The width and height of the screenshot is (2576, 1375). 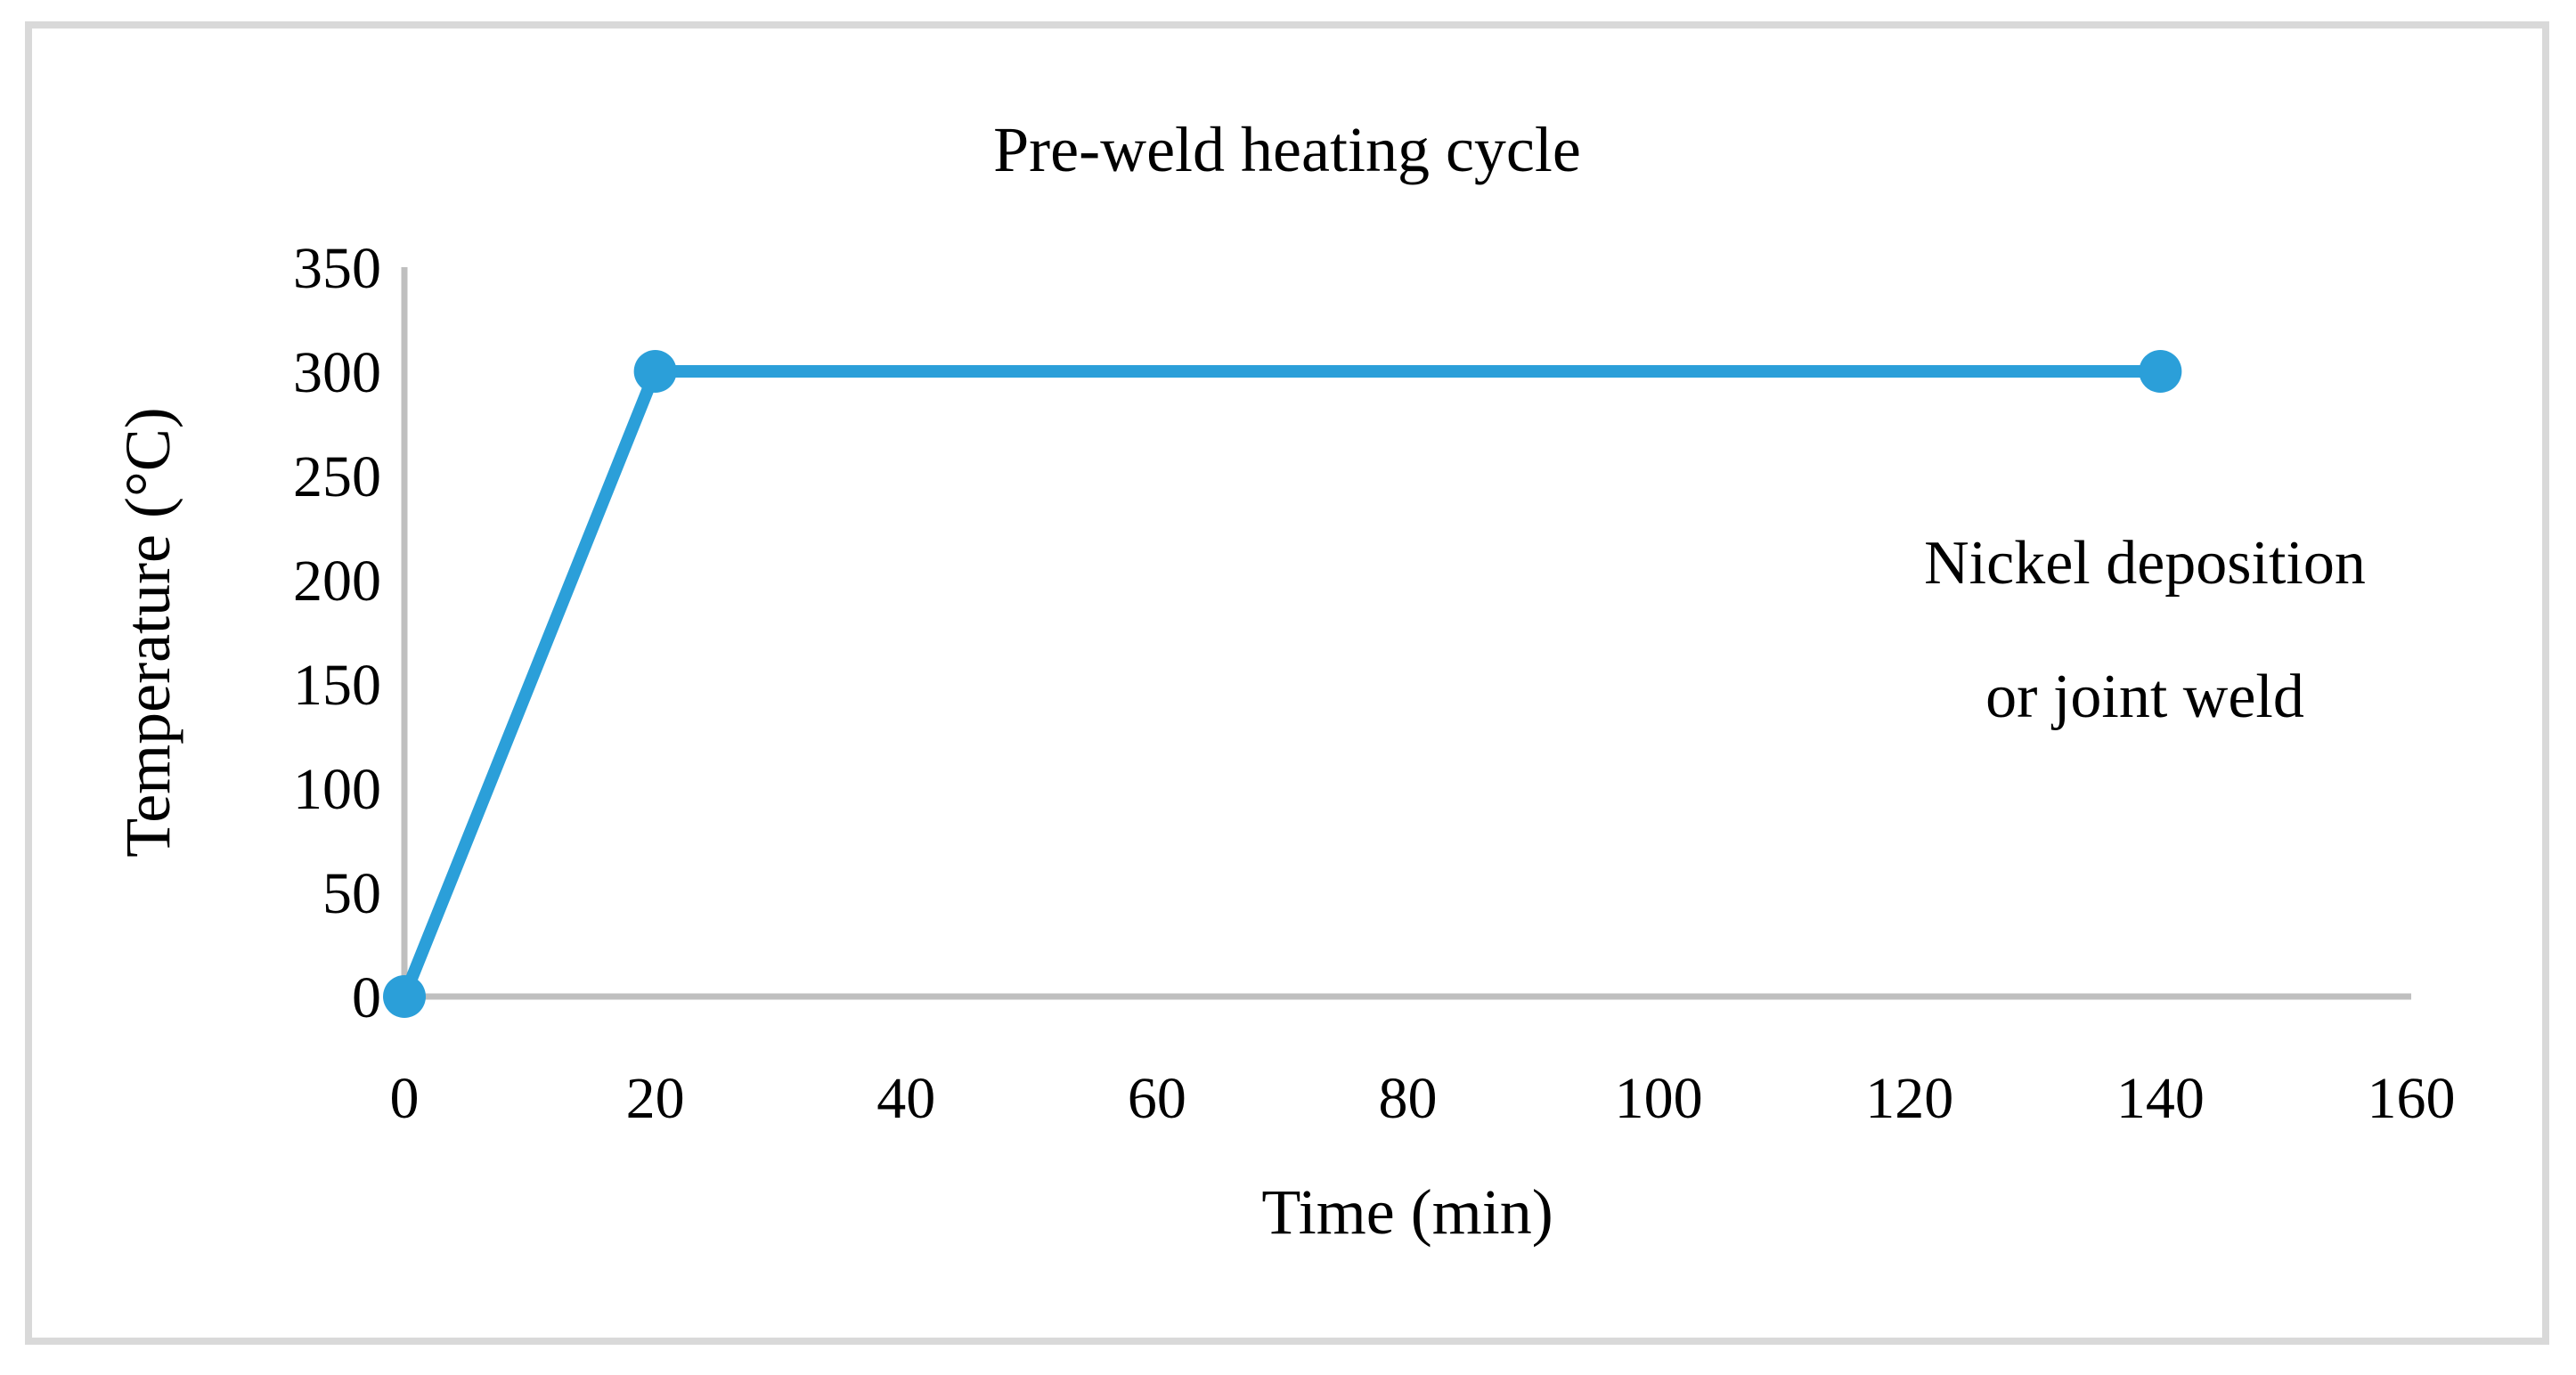 I want to click on y-tick-label: 100, so click(x=337, y=789).